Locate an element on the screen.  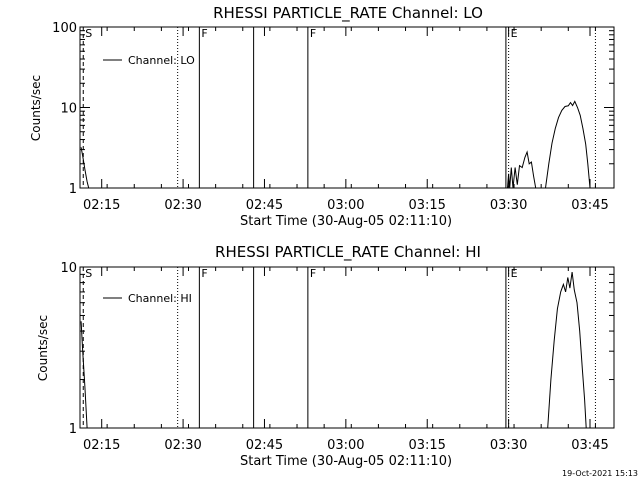
panel-lo-x-tick-label: 03:45 is located at coordinates (589, 205).